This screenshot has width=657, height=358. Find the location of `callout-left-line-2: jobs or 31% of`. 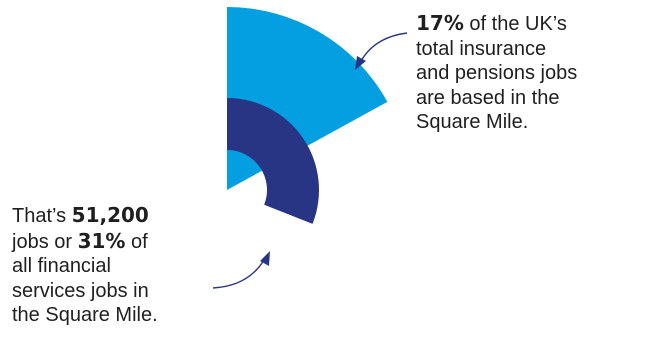

callout-left-line-2: jobs or 31% of is located at coordinates (80, 240).